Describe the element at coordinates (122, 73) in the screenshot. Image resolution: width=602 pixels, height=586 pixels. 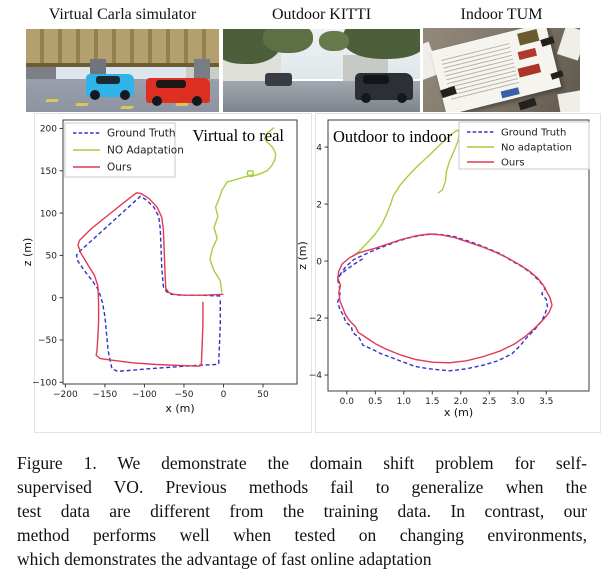
I see `sky-shape` at that location.